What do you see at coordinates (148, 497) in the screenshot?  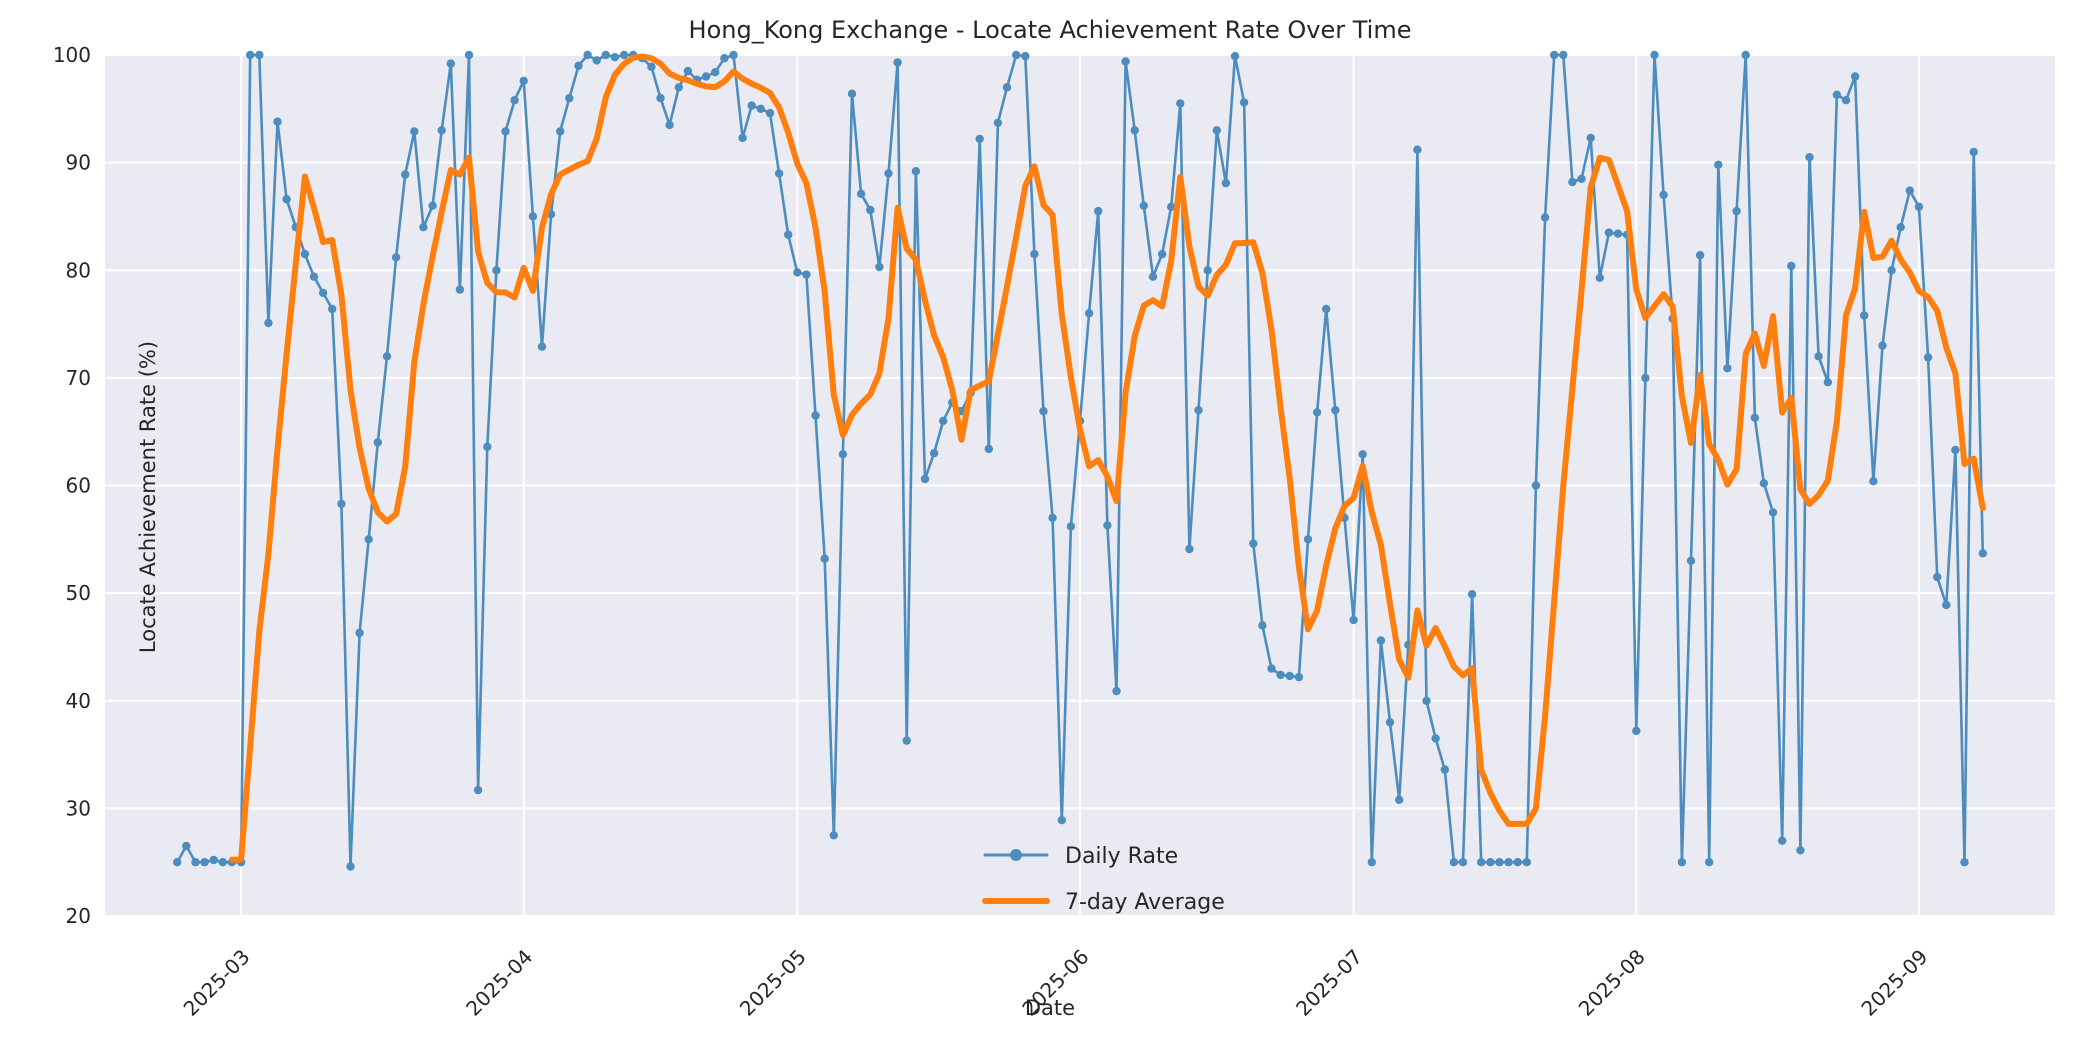 I see `y-axis-label: Locate Achievement Rate (%)` at bounding box center [148, 497].